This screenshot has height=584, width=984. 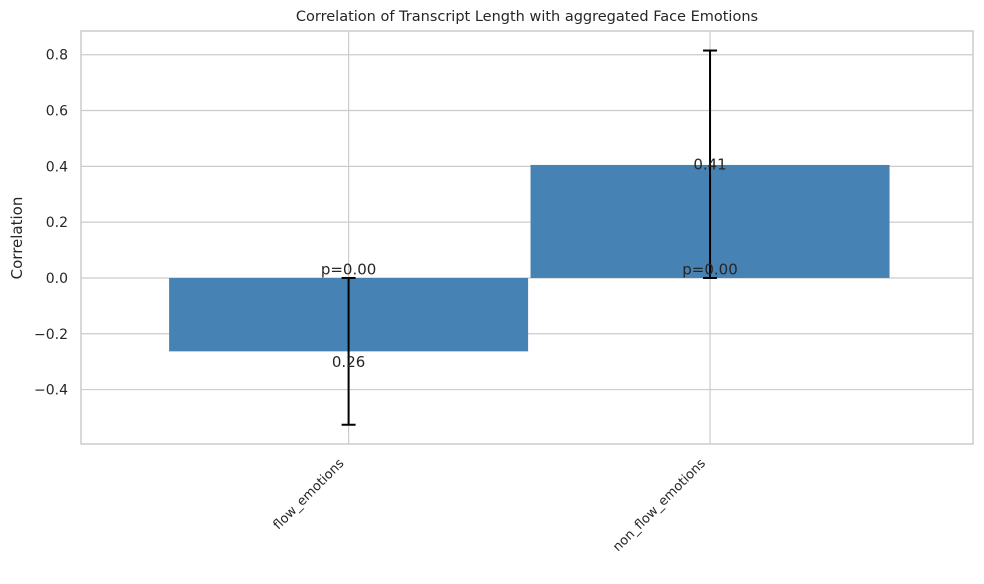 I want to click on y-tick-label: 0.2, so click(x=57, y=223).